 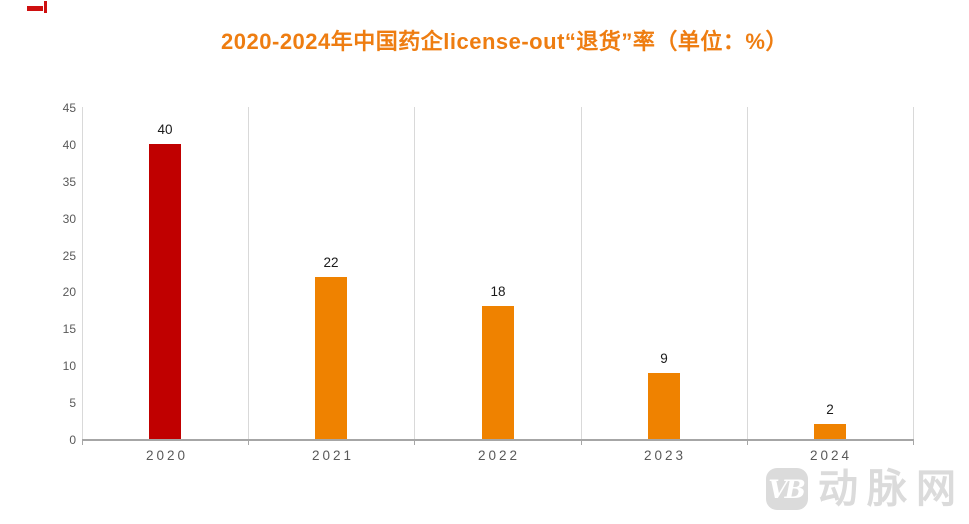 I want to click on y-axis-tick-label: 0, so click(x=72, y=440).